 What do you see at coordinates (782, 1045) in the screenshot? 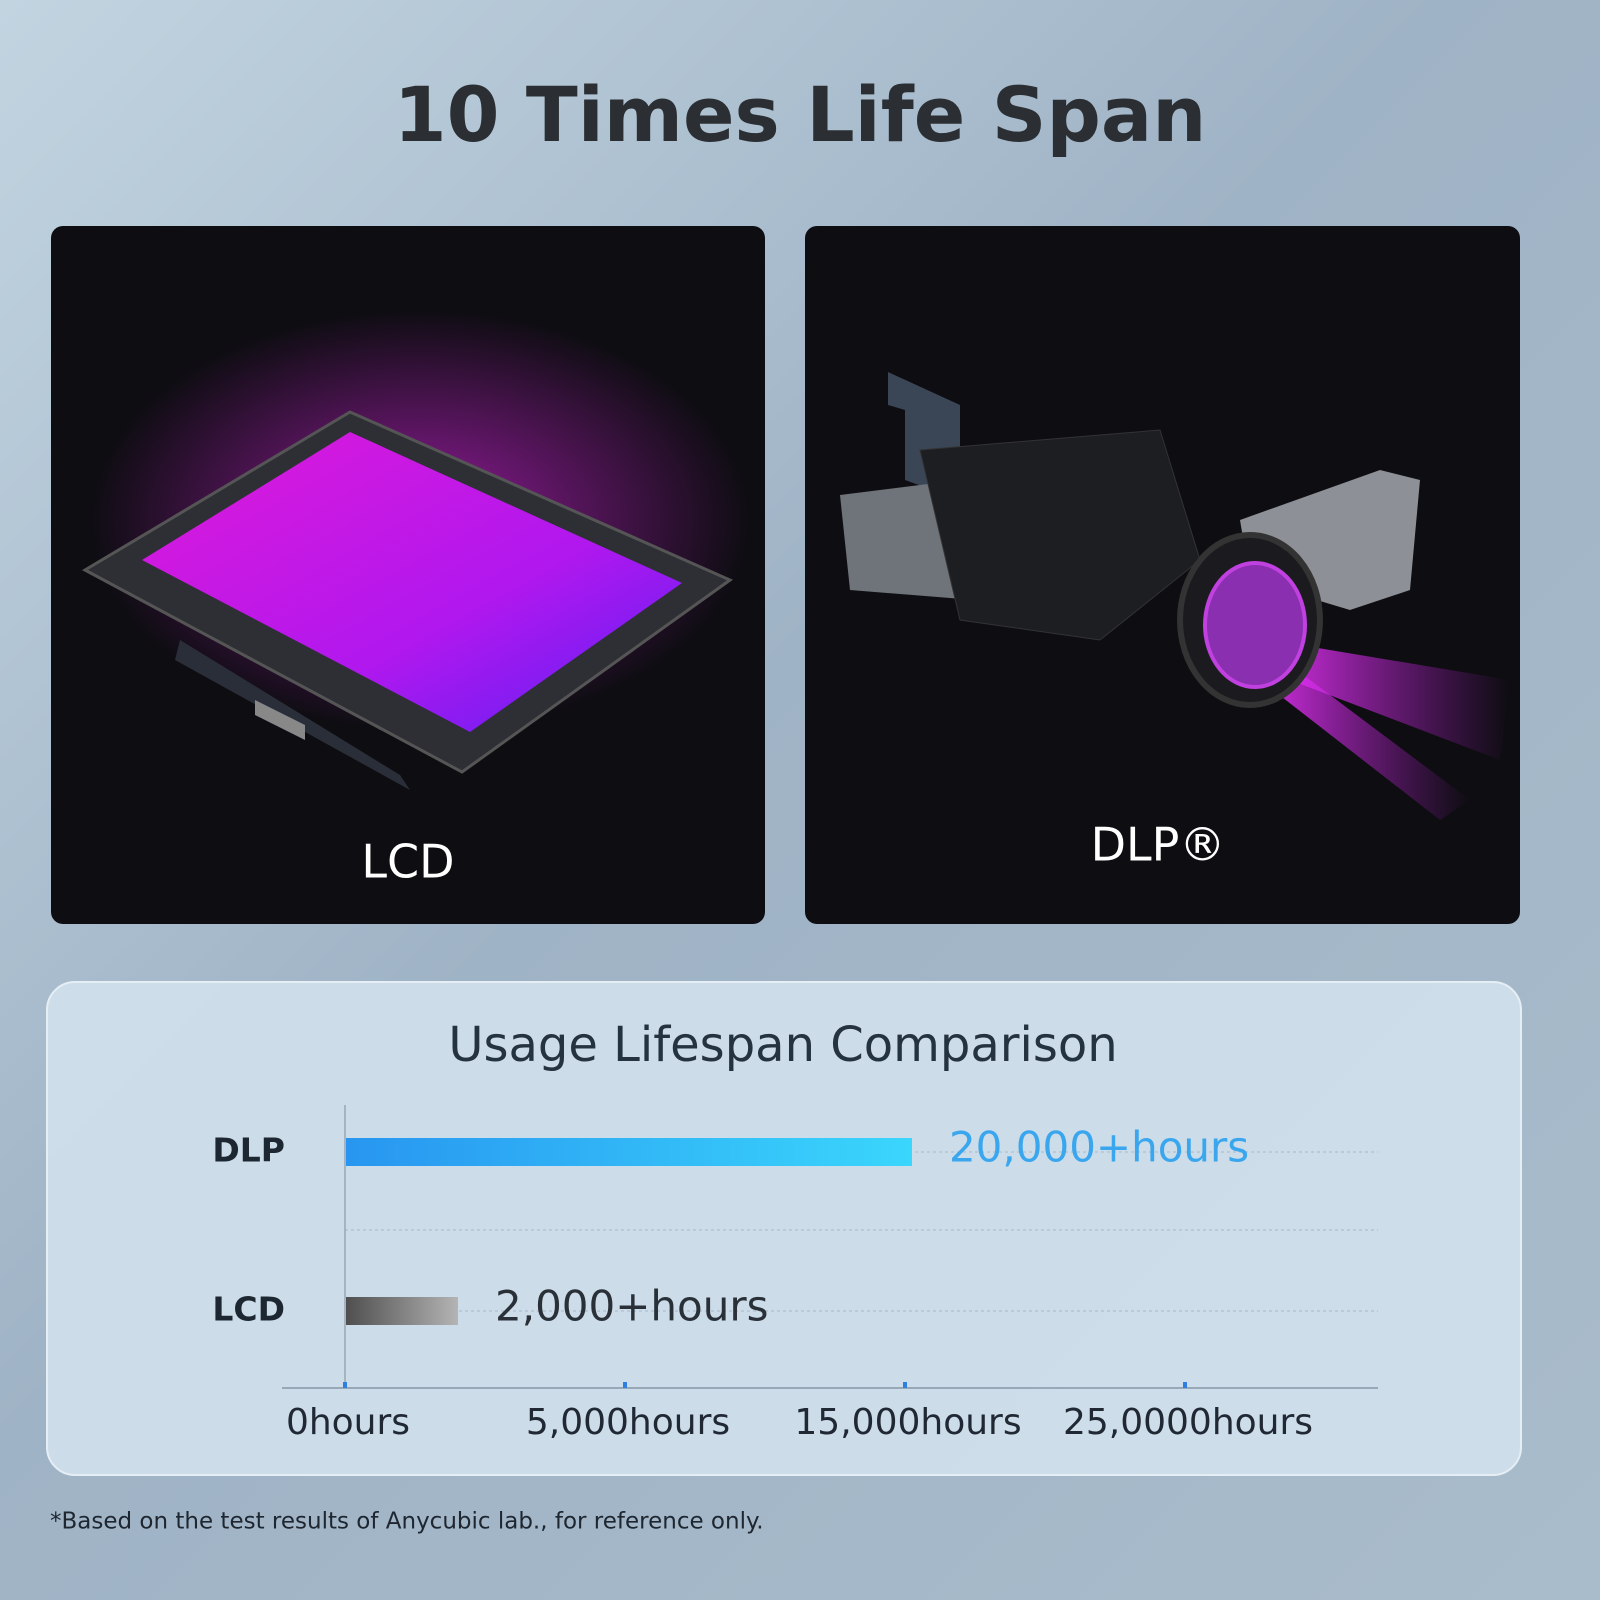
I see `chart-title: Usage Lifespan Comparison` at bounding box center [782, 1045].